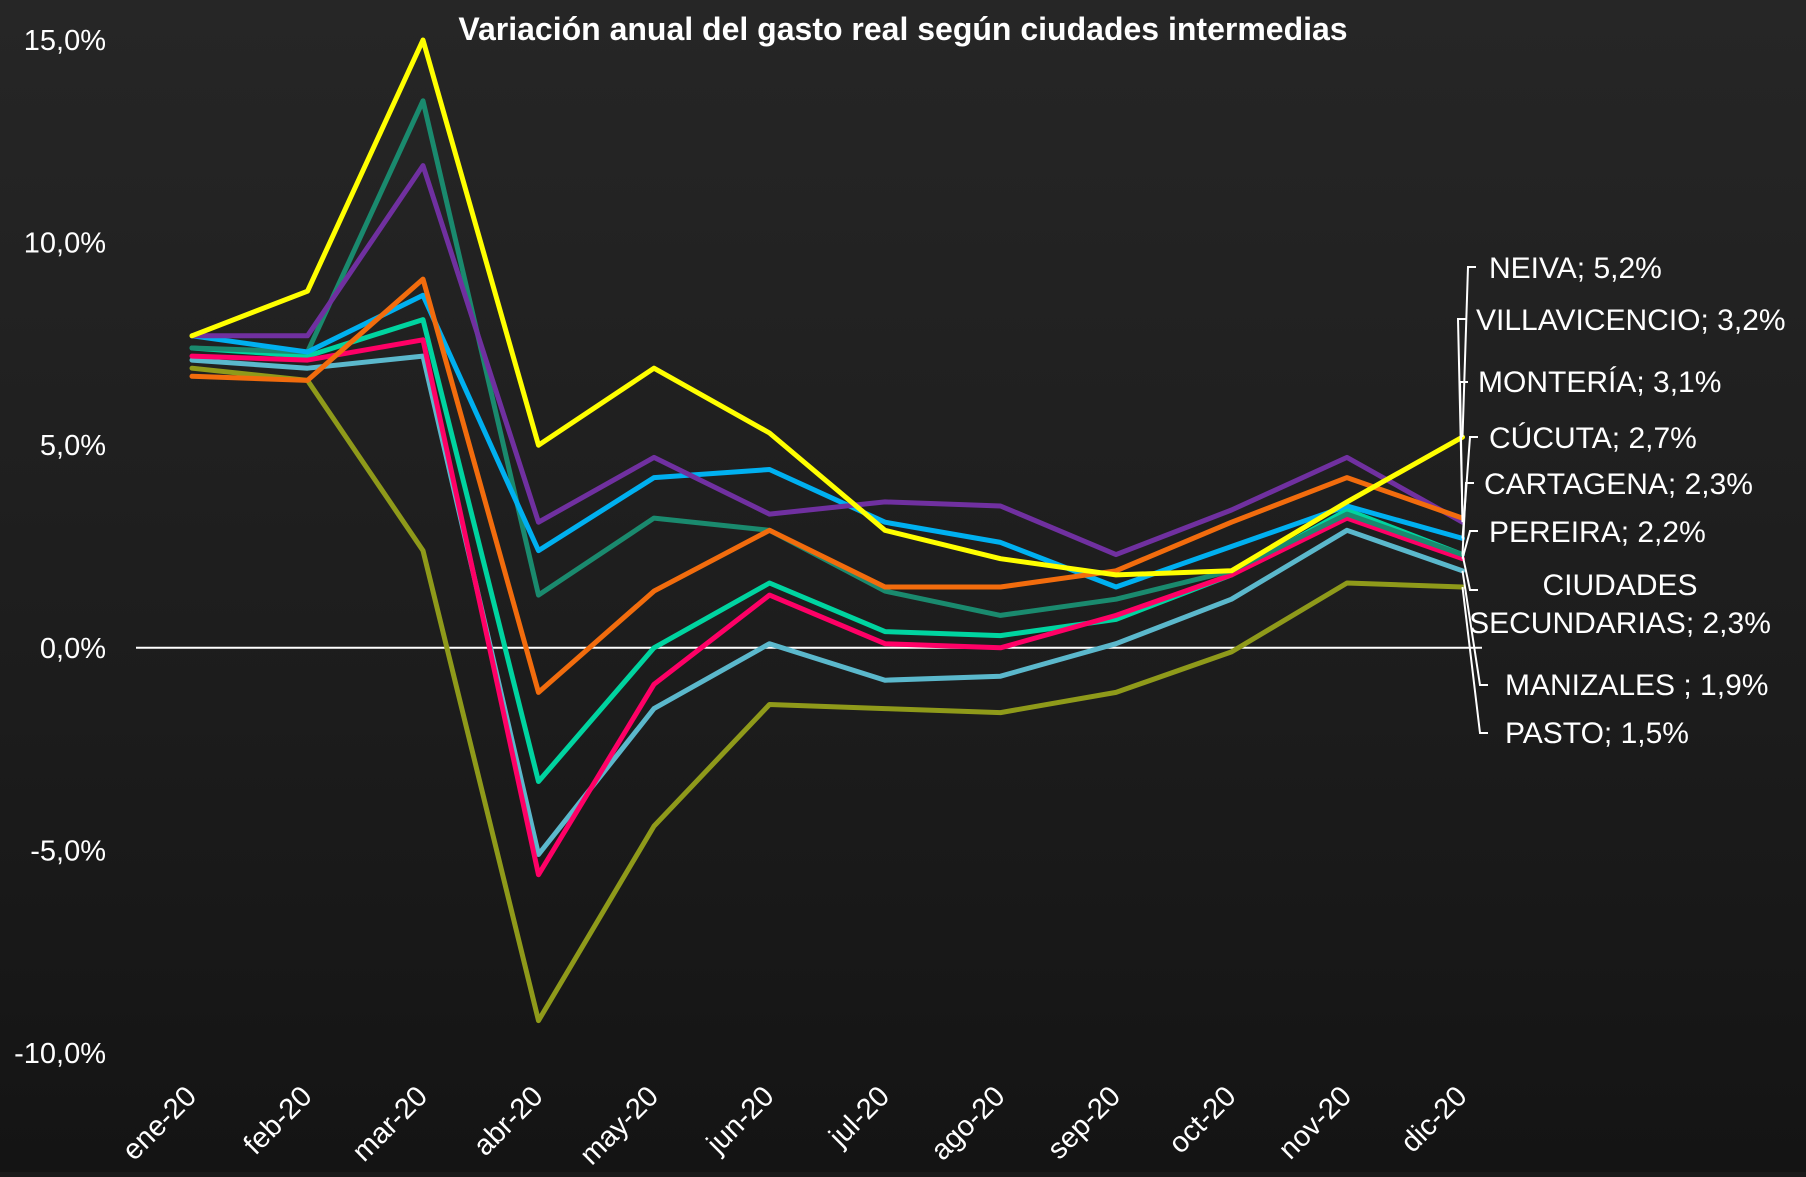 The image size is (1806, 1177). I want to click on series-end-label: CÚCUTA; 2,7%, so click(1593, 438).